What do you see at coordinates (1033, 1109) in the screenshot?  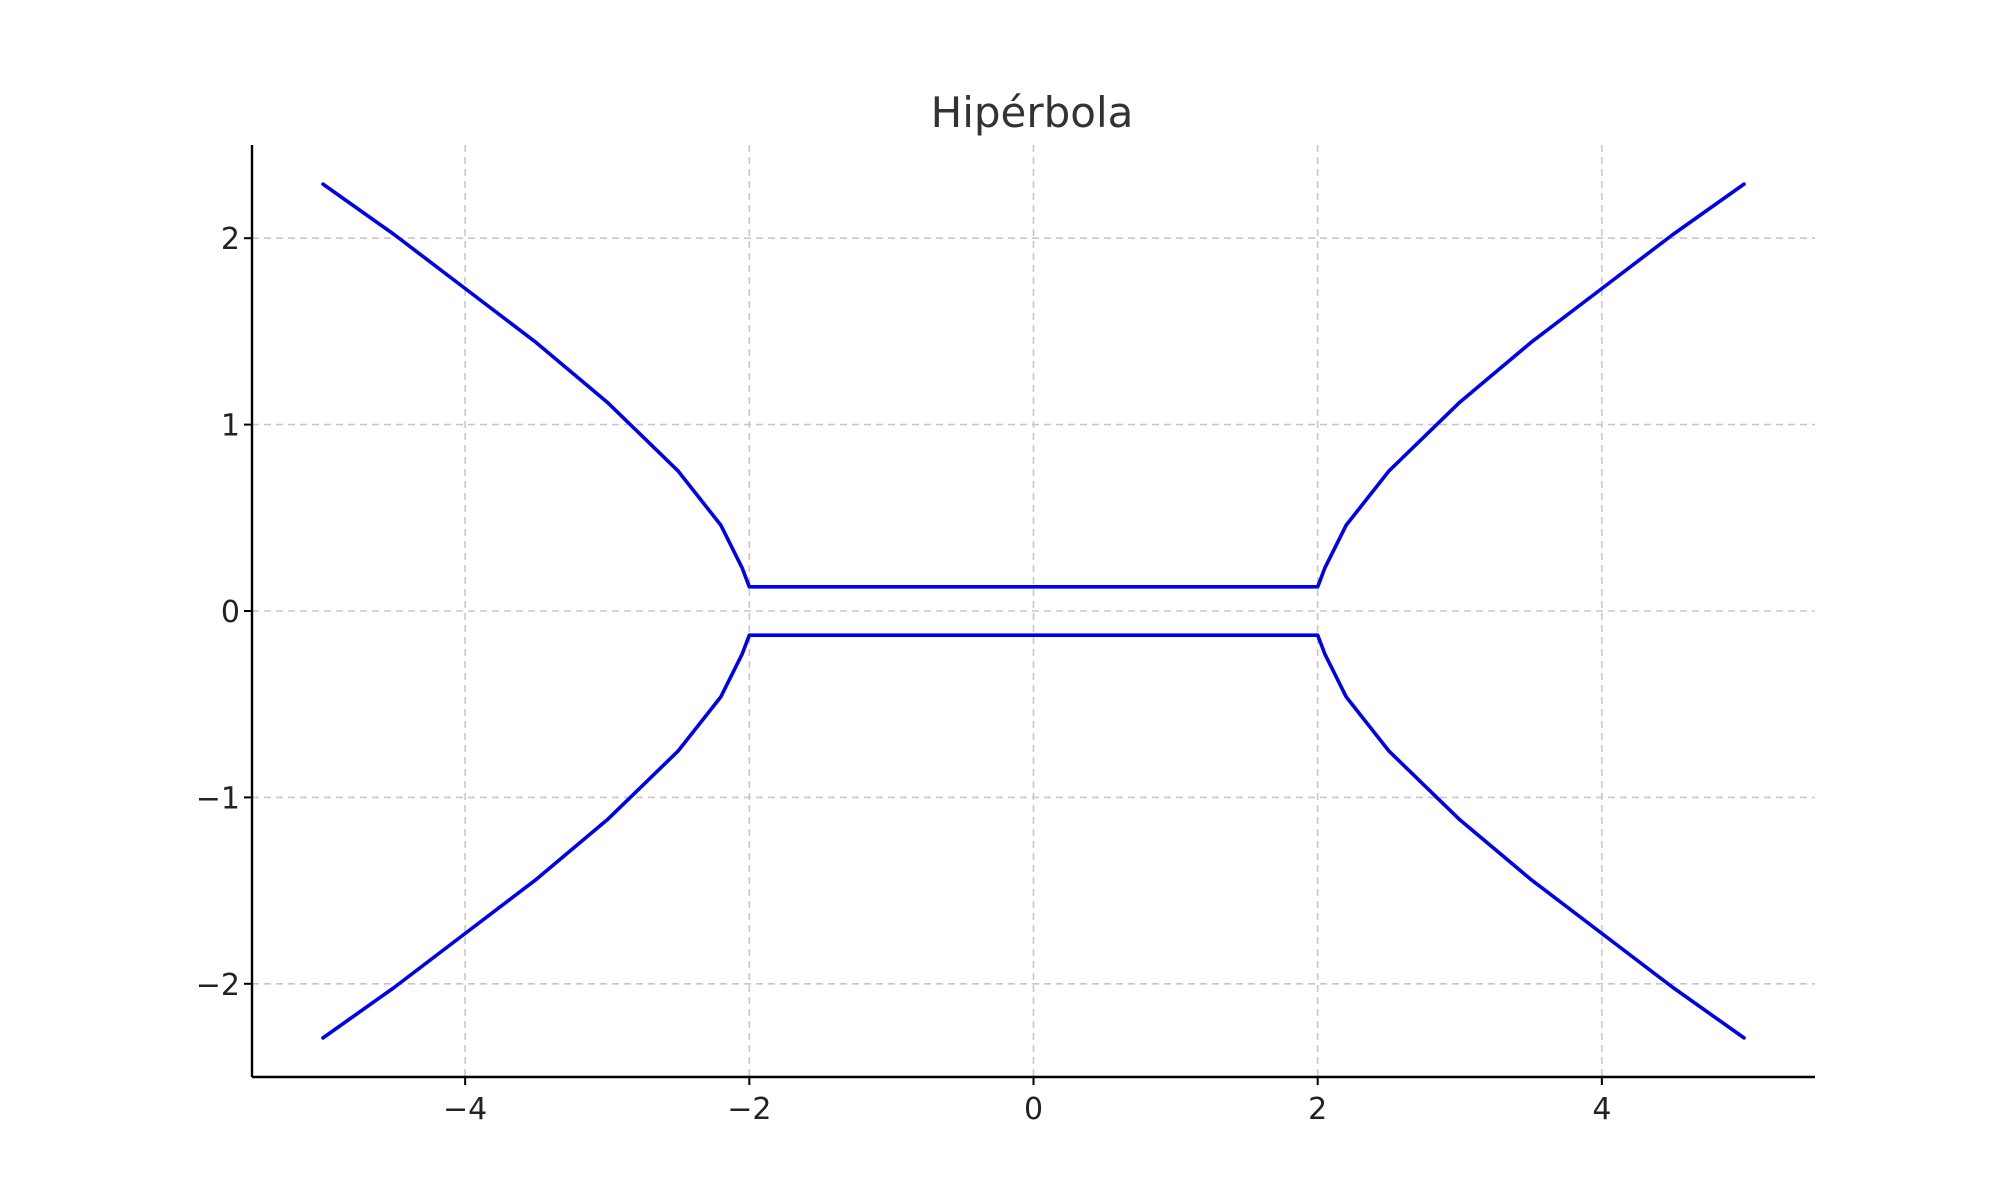 I see `x-tick-label: 0` at bounding box center [1033, 1109].